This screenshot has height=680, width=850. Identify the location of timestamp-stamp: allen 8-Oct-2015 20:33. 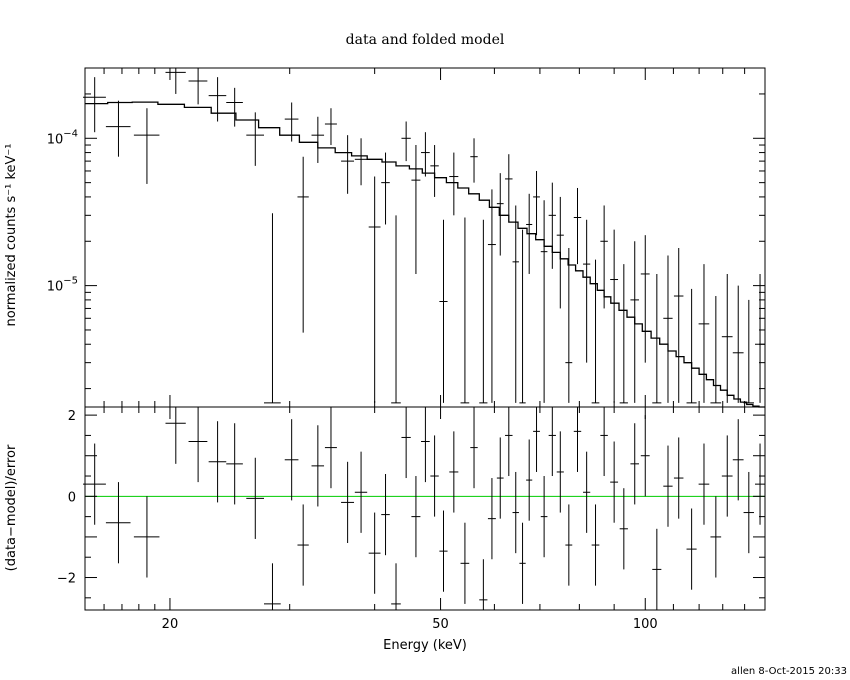
(789, 671).